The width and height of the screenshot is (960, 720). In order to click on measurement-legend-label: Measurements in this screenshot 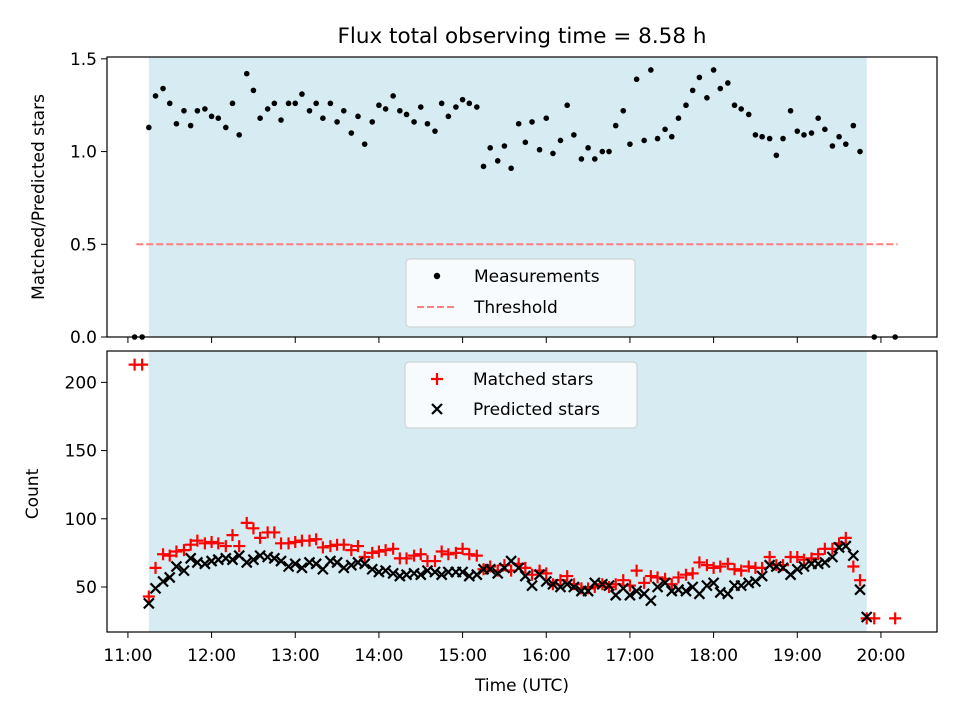, I will do `click(537, 277)`.